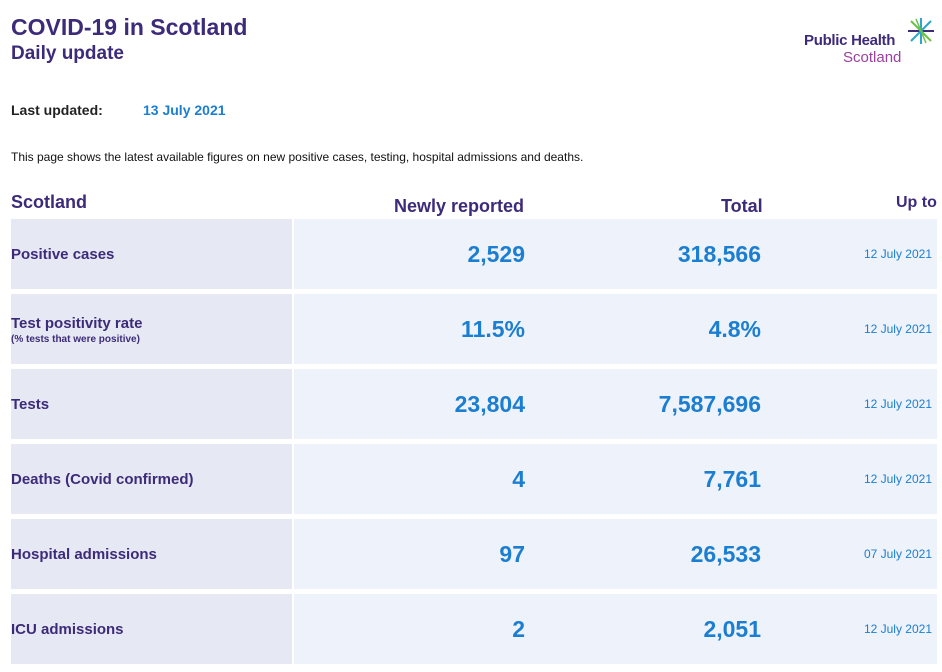 The width and height of the screenshot is (942, 672). What do you see at coordinates (897, 554) in the screenshot?
I see `up-to-date: 07 July 2021` at bounding box center [897, 554].